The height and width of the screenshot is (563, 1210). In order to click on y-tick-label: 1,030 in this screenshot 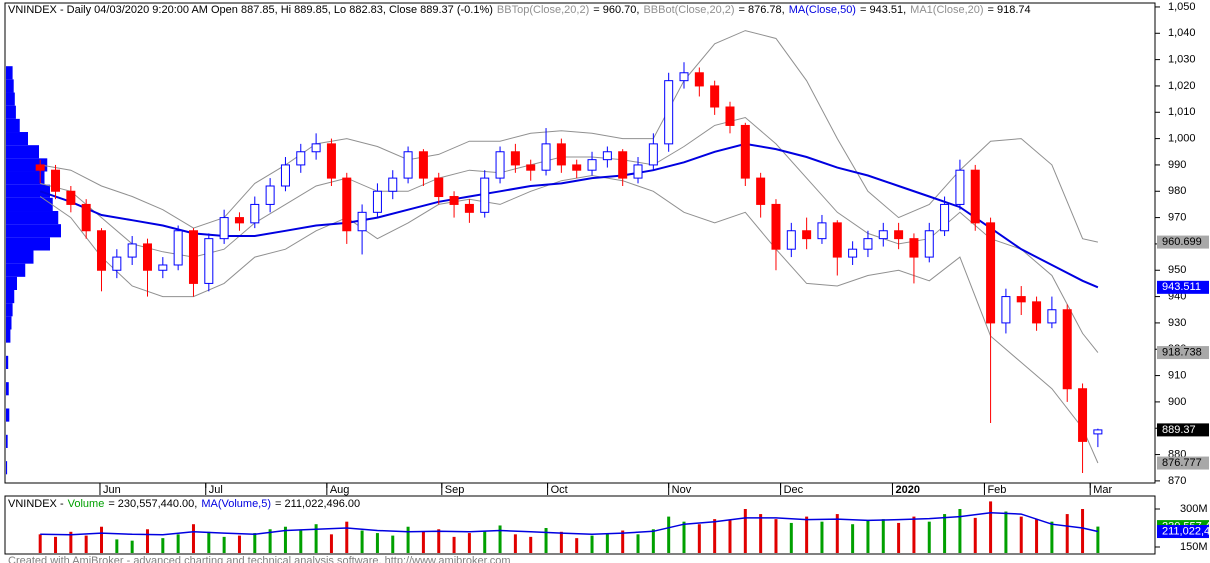, I will do `click(1182, 60)`.